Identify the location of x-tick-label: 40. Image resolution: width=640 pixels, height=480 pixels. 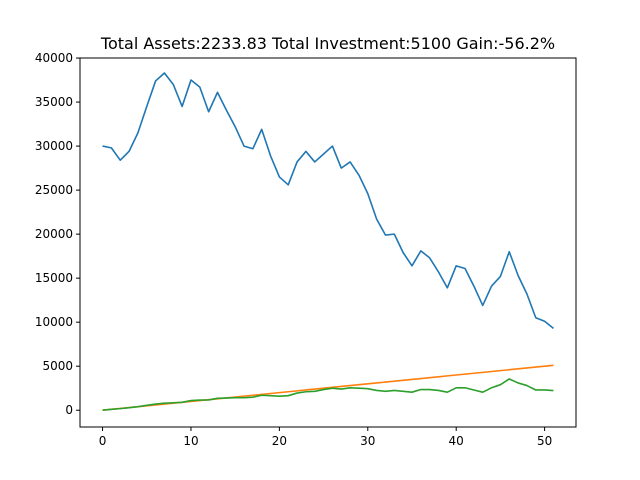
(456, 441).